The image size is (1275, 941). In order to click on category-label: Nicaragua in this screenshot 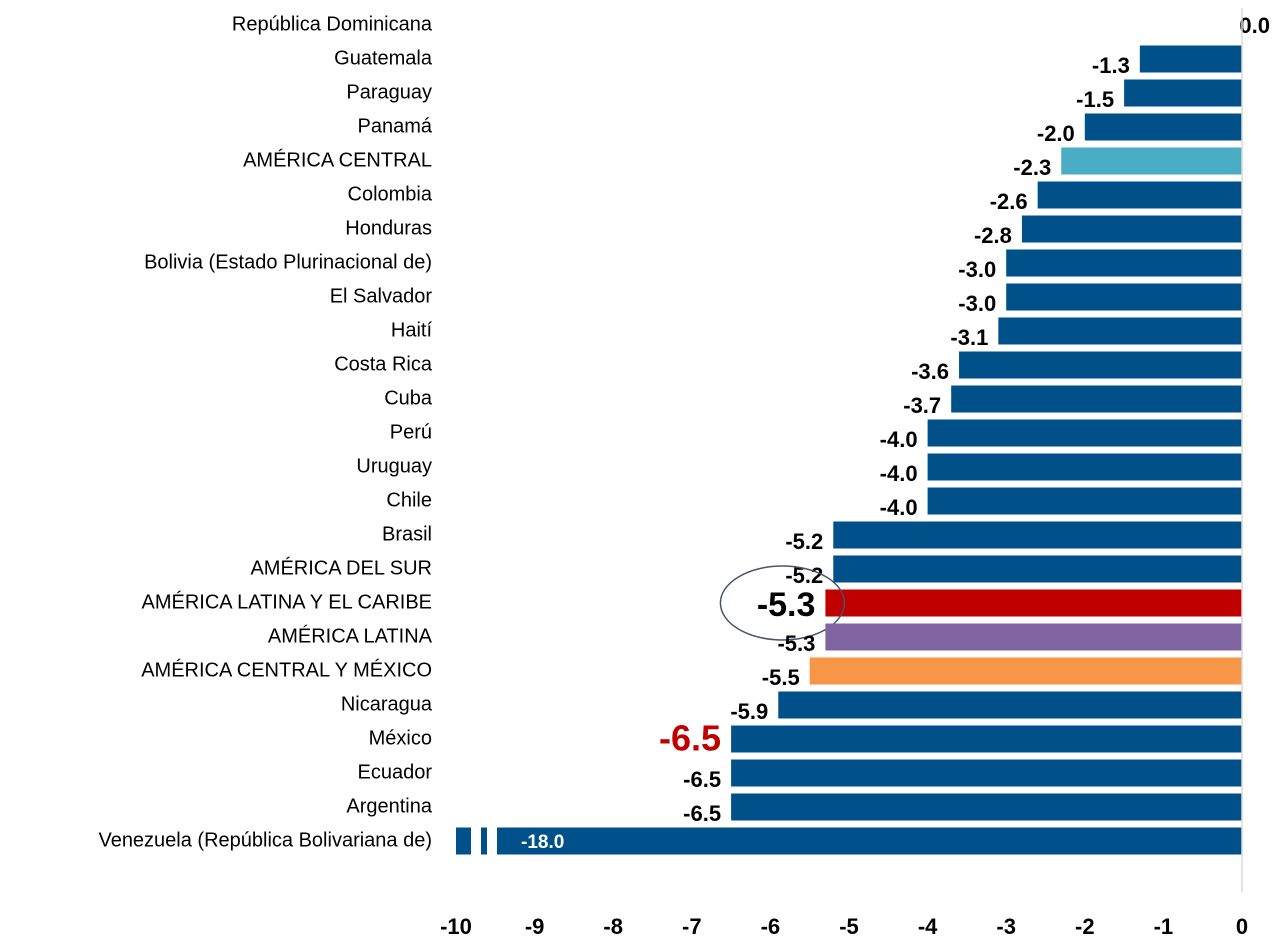, I will do `click(387, 704)`.